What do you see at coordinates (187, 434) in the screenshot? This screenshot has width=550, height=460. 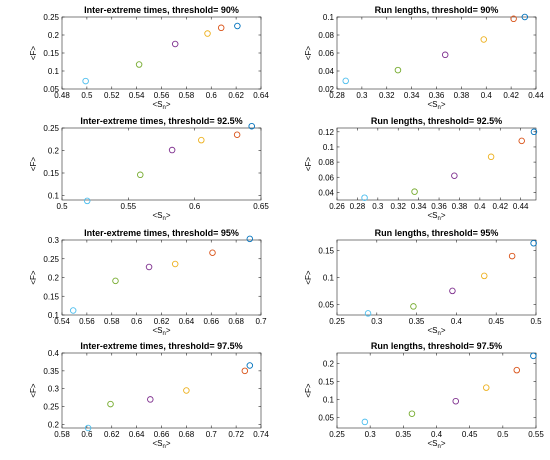 I see `x-tick-label: 0.68` at bounding box center [187, 434].